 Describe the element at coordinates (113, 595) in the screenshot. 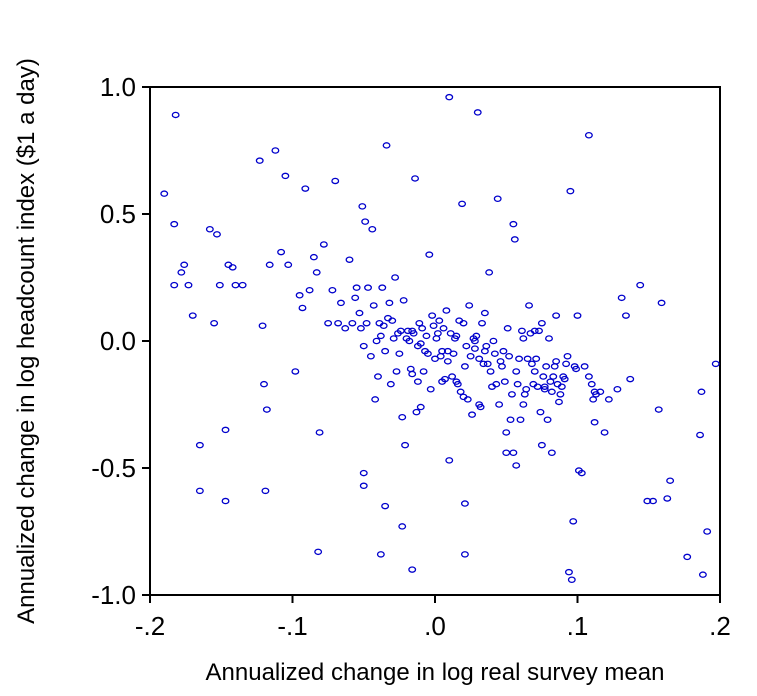

I see `y-tick-label: -1.0` at that location.